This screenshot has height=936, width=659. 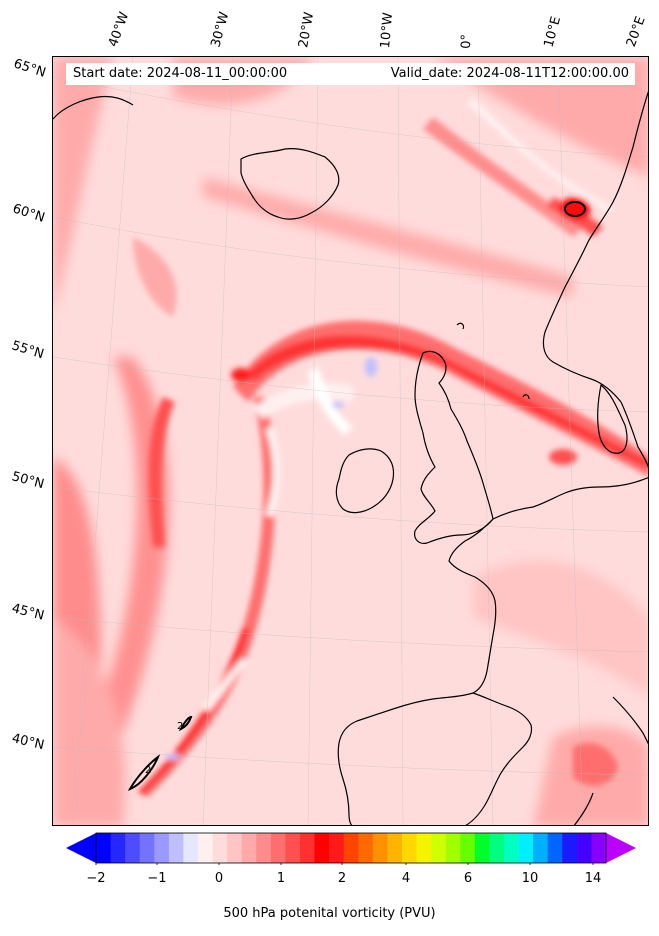 What do you see at coordinates (81, 848) in the screenshot?
I see `colorbar-under-arrow` at bounding box center [81, 848].